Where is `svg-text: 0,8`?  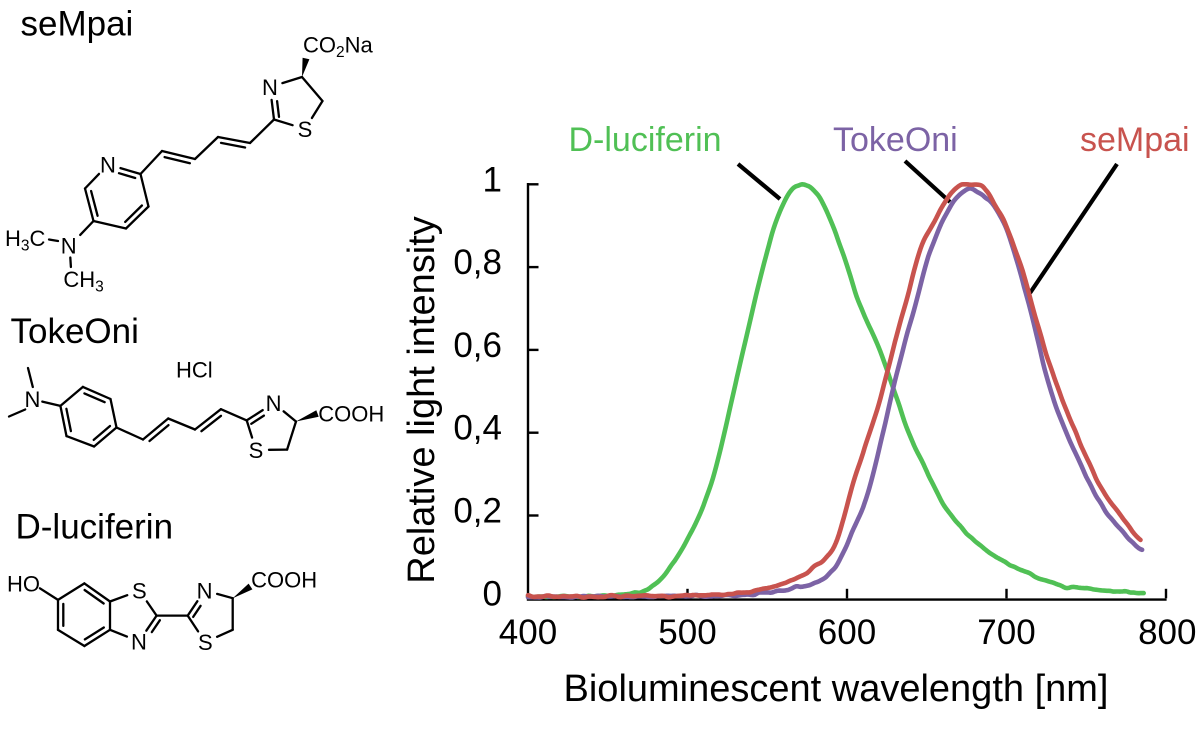
svg-text: 0,8 is located at coordinates (477, 262).